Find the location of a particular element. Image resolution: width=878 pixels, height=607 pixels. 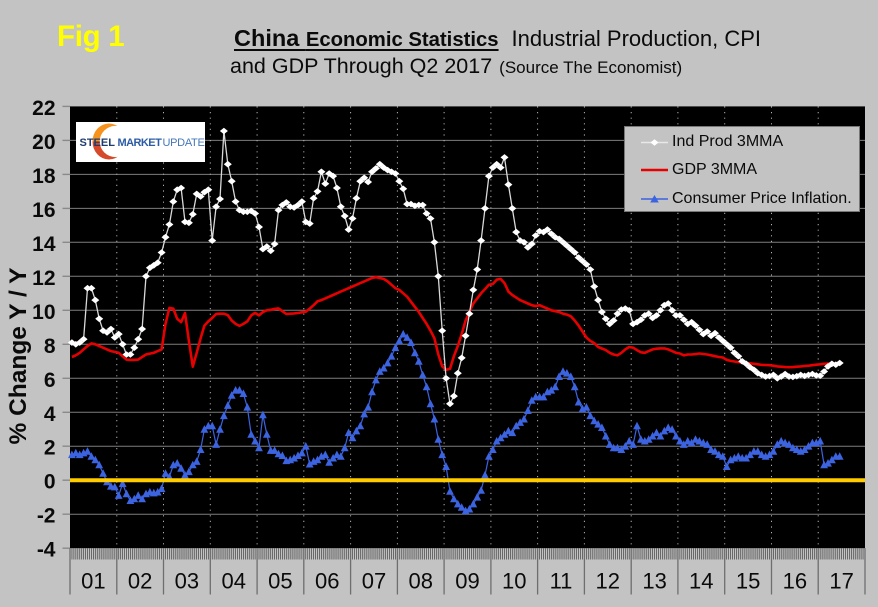

svg-text: 11 is located at coordinates (561, 581).